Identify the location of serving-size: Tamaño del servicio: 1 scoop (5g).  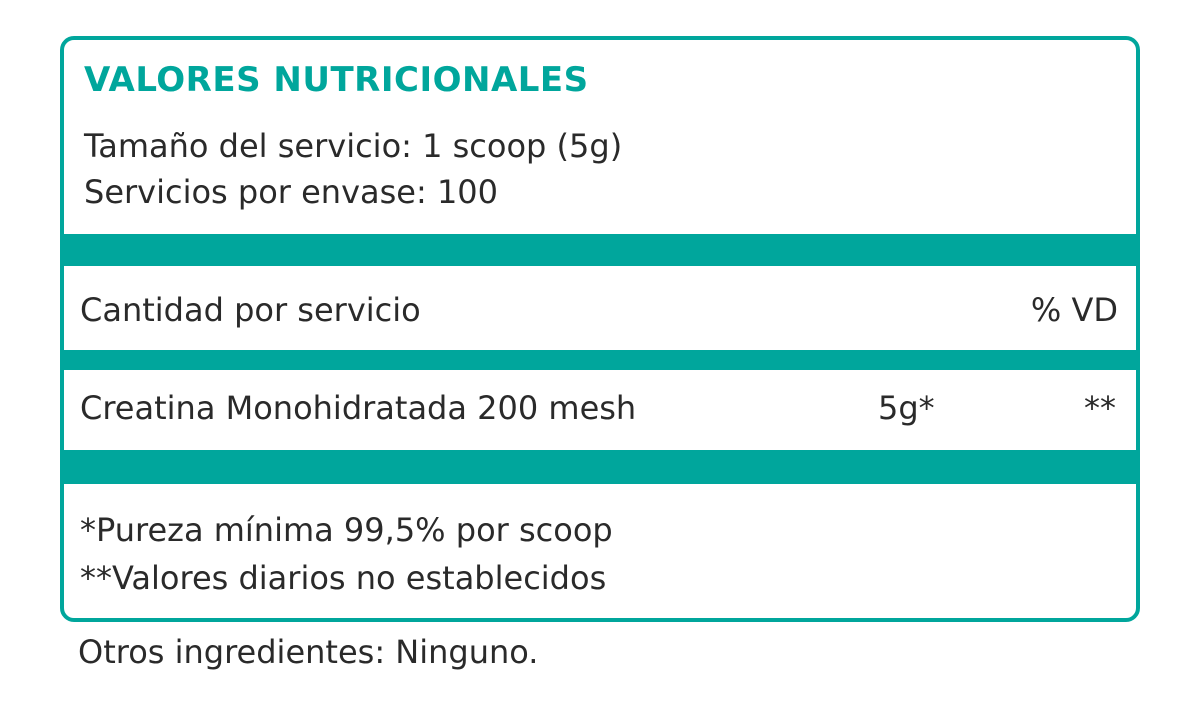
(353, 146).